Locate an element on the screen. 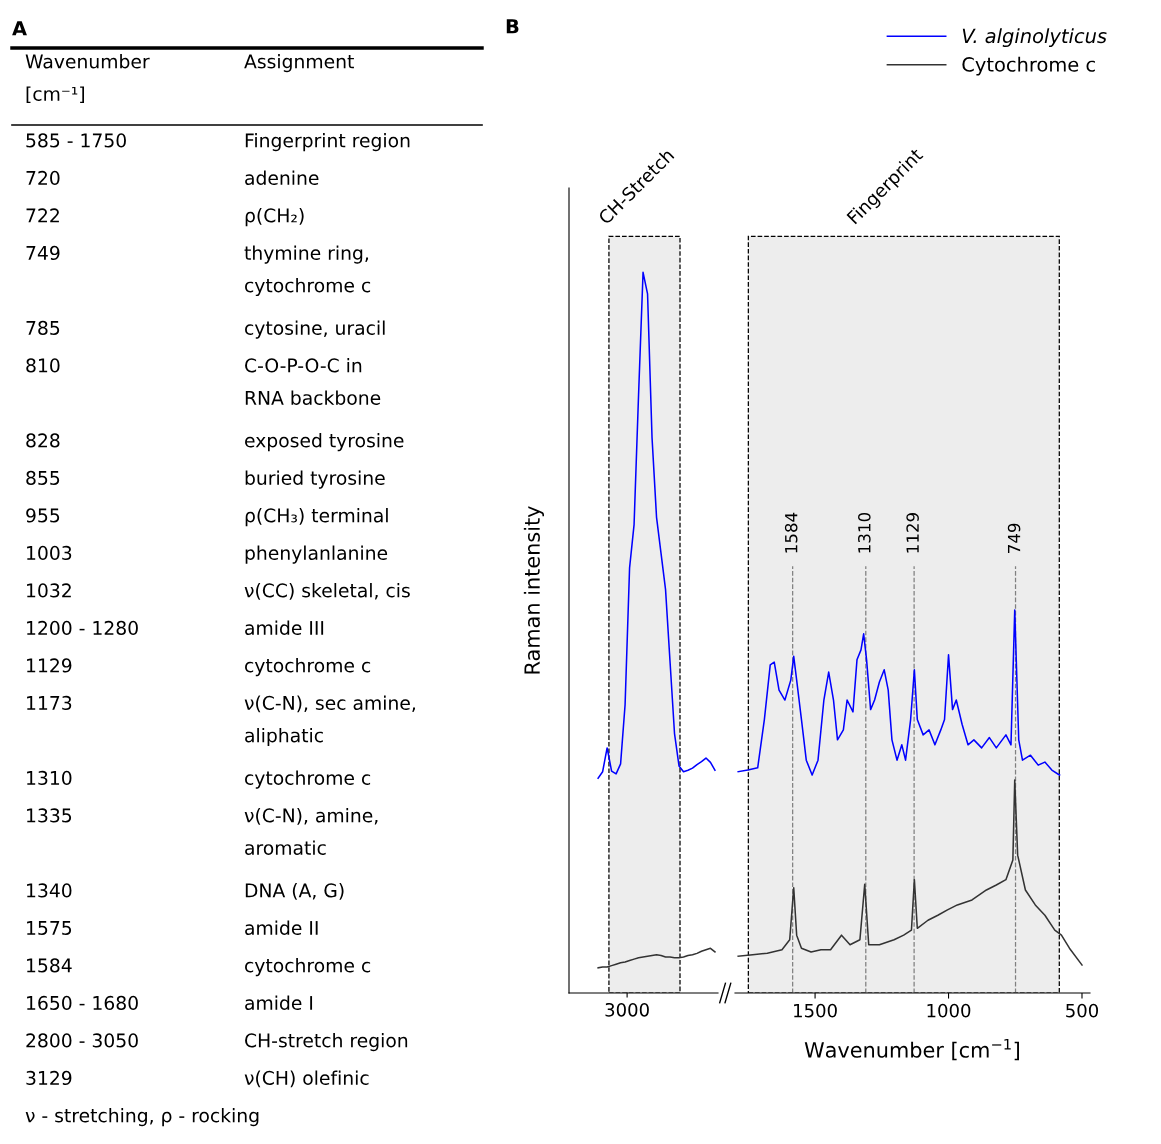 This screenshot has height=1144, width=1161. text: cytosine, uracil is located at coordinates (315, 329).